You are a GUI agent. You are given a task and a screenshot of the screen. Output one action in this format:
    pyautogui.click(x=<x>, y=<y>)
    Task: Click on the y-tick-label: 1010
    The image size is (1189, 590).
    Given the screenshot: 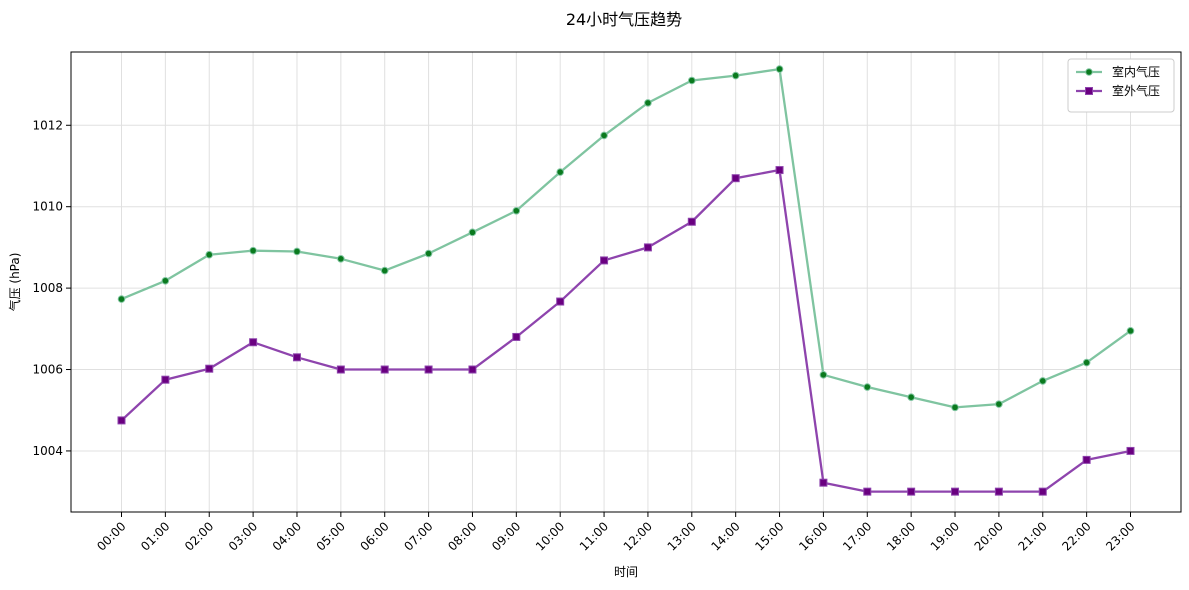 What is the action you would take?
    pyautogui.click(x=47, y=207)
    